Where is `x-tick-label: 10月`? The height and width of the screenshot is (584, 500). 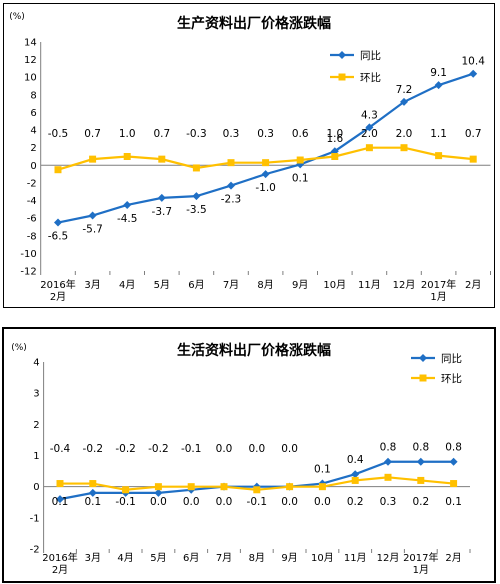
x-tick-label: 10月 is located at coordinates (322, 558).